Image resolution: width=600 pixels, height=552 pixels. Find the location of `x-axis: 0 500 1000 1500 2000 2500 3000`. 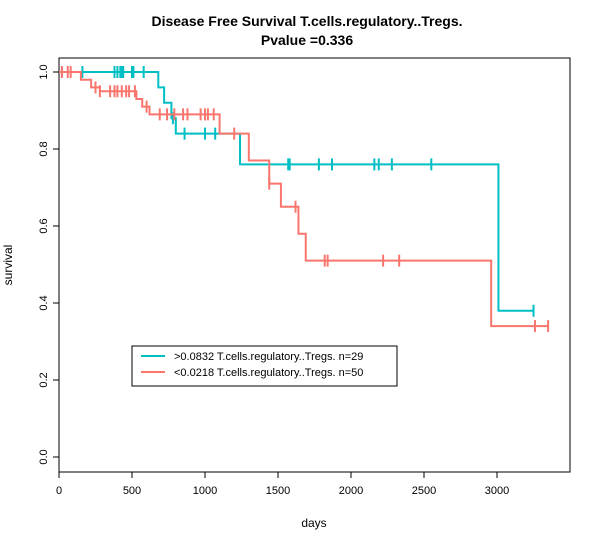

x-axis: 0 500 1000 1500 2000 2500 3000 is located at coordinates (282, 484).